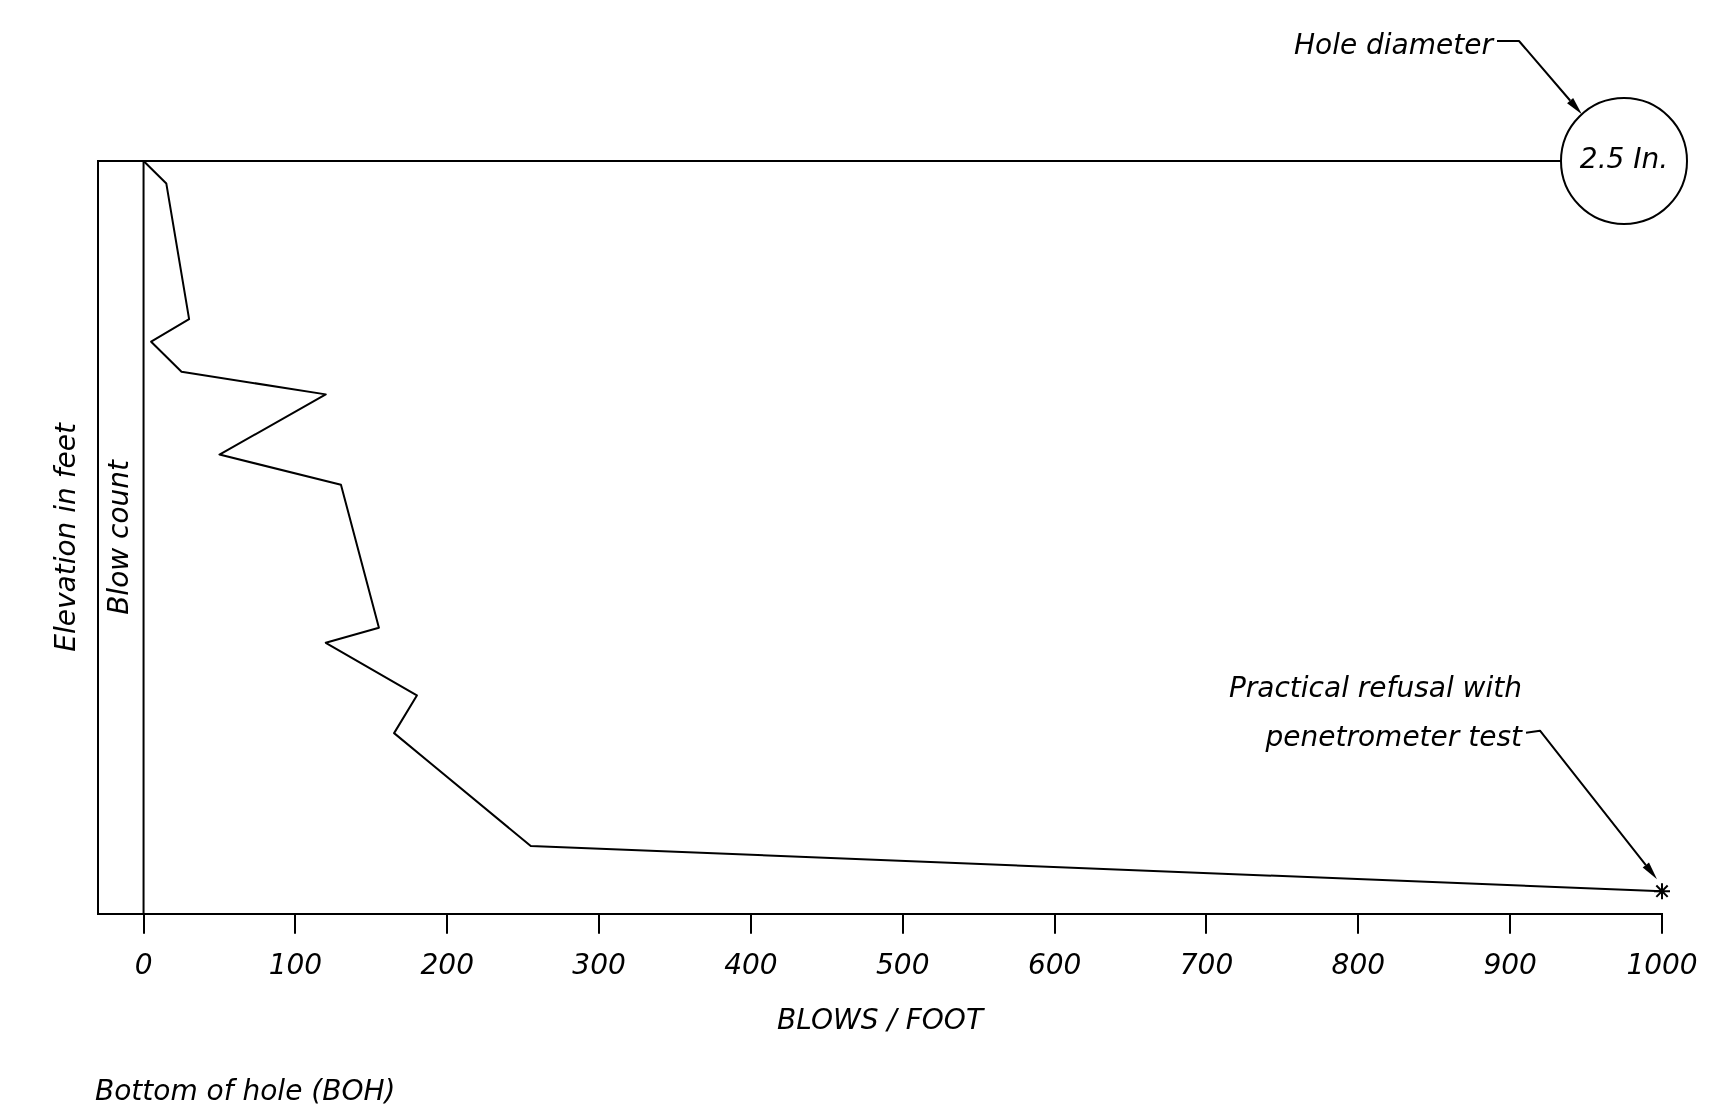 This screenshot has height=1114, width=1714. Describe the element at coordinates (295, 964) in the screenshot. I see `x-tick-label: 100` at that location.